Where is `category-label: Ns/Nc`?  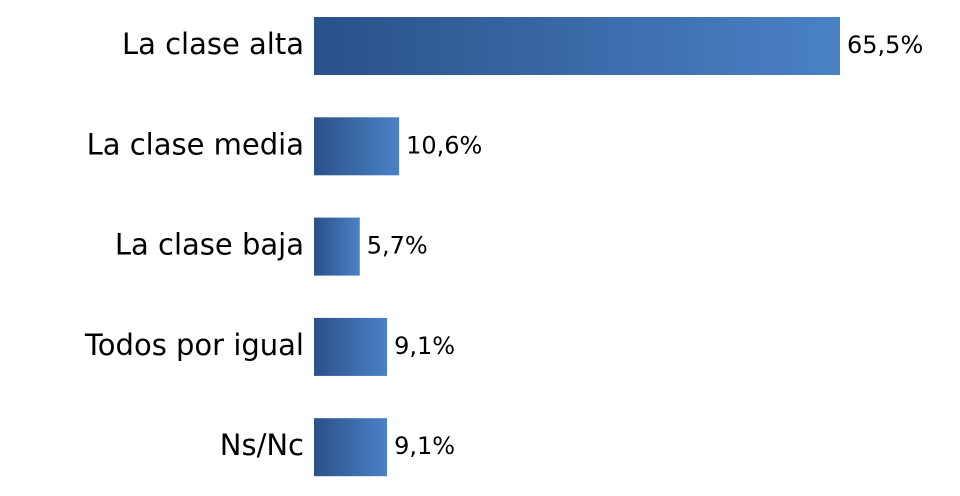 category-label: Ns/Nc is located at coordinates (262, 445).